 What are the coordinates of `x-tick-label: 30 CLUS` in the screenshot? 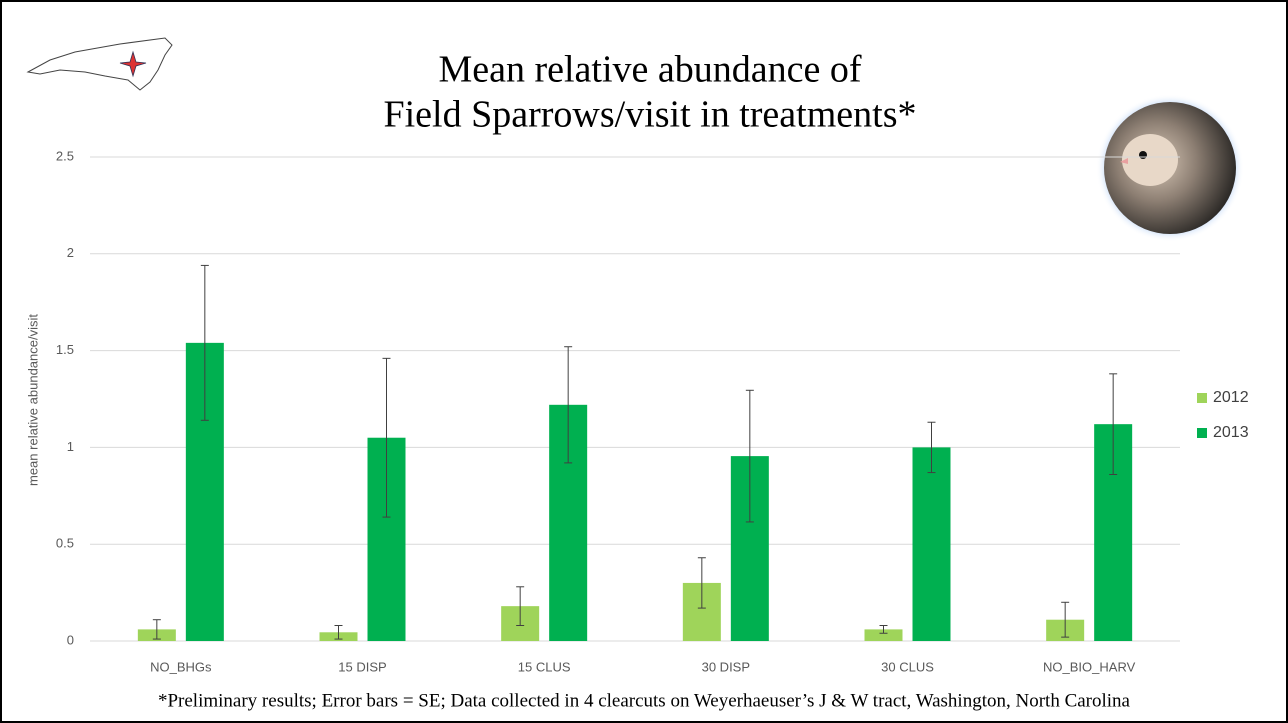 It's located at (907, 666).